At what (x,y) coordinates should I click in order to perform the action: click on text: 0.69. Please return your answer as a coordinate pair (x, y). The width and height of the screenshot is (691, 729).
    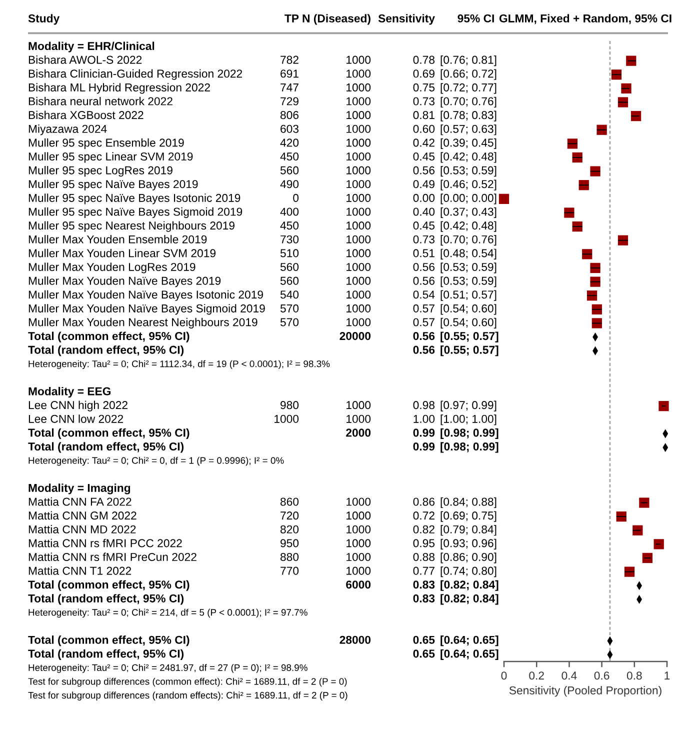
    Looking at the image, I should click on (423, 74).